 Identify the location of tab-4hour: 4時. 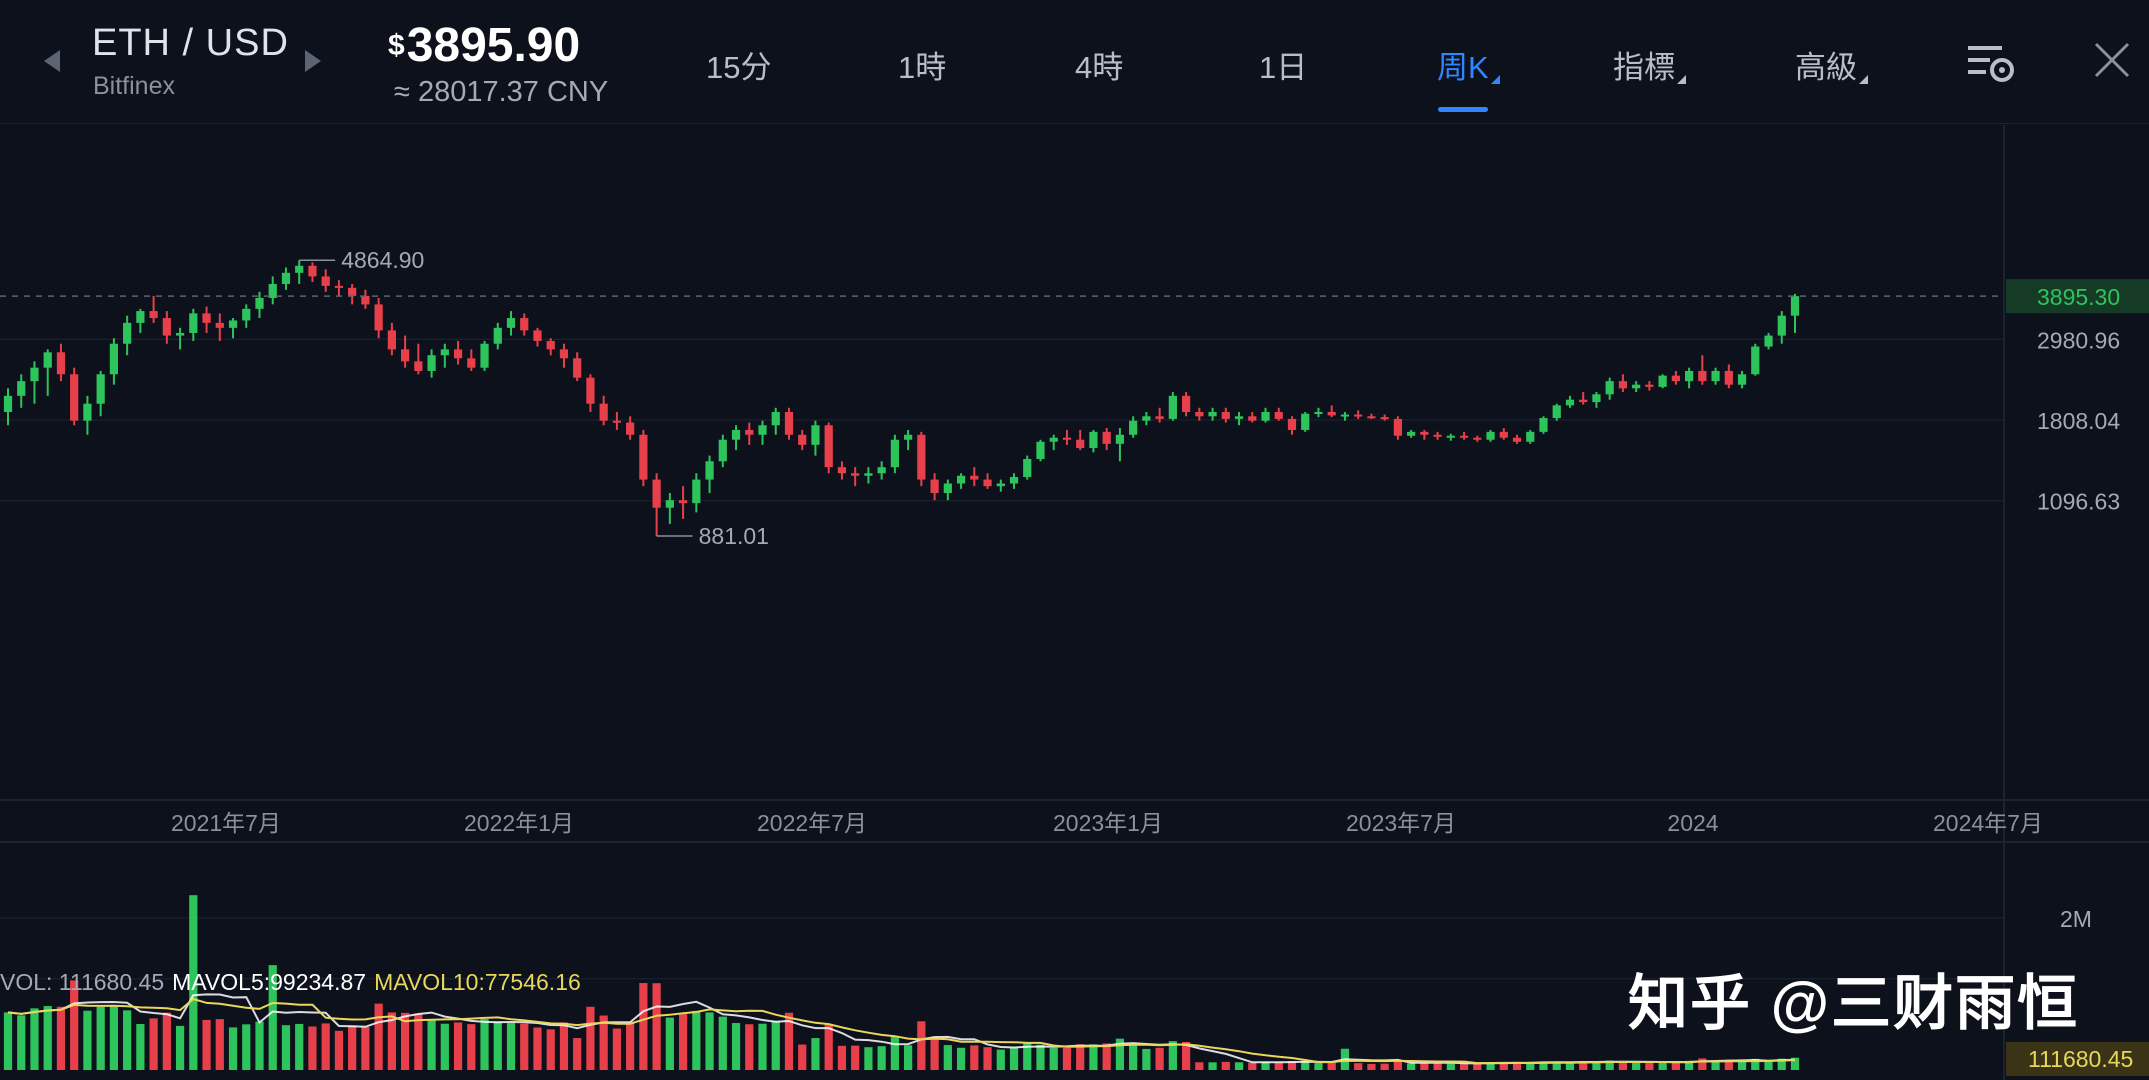
(1099, 64).